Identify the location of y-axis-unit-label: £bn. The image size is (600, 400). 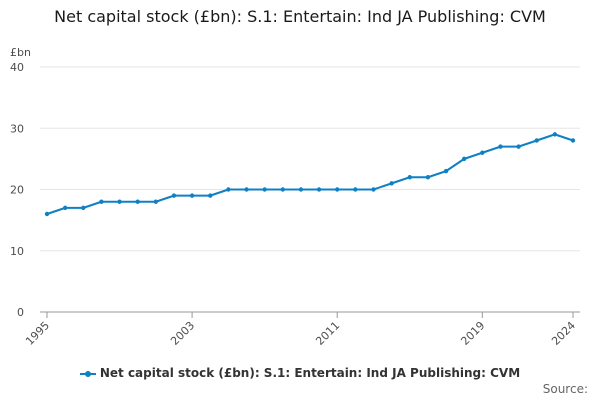
(20, 52).